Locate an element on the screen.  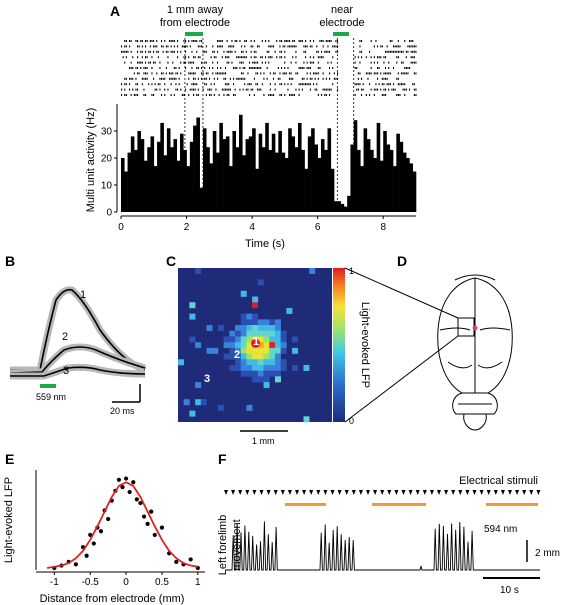
forelimb-ylabel-line1: Left forelimb is located at coordinates (223, 545).